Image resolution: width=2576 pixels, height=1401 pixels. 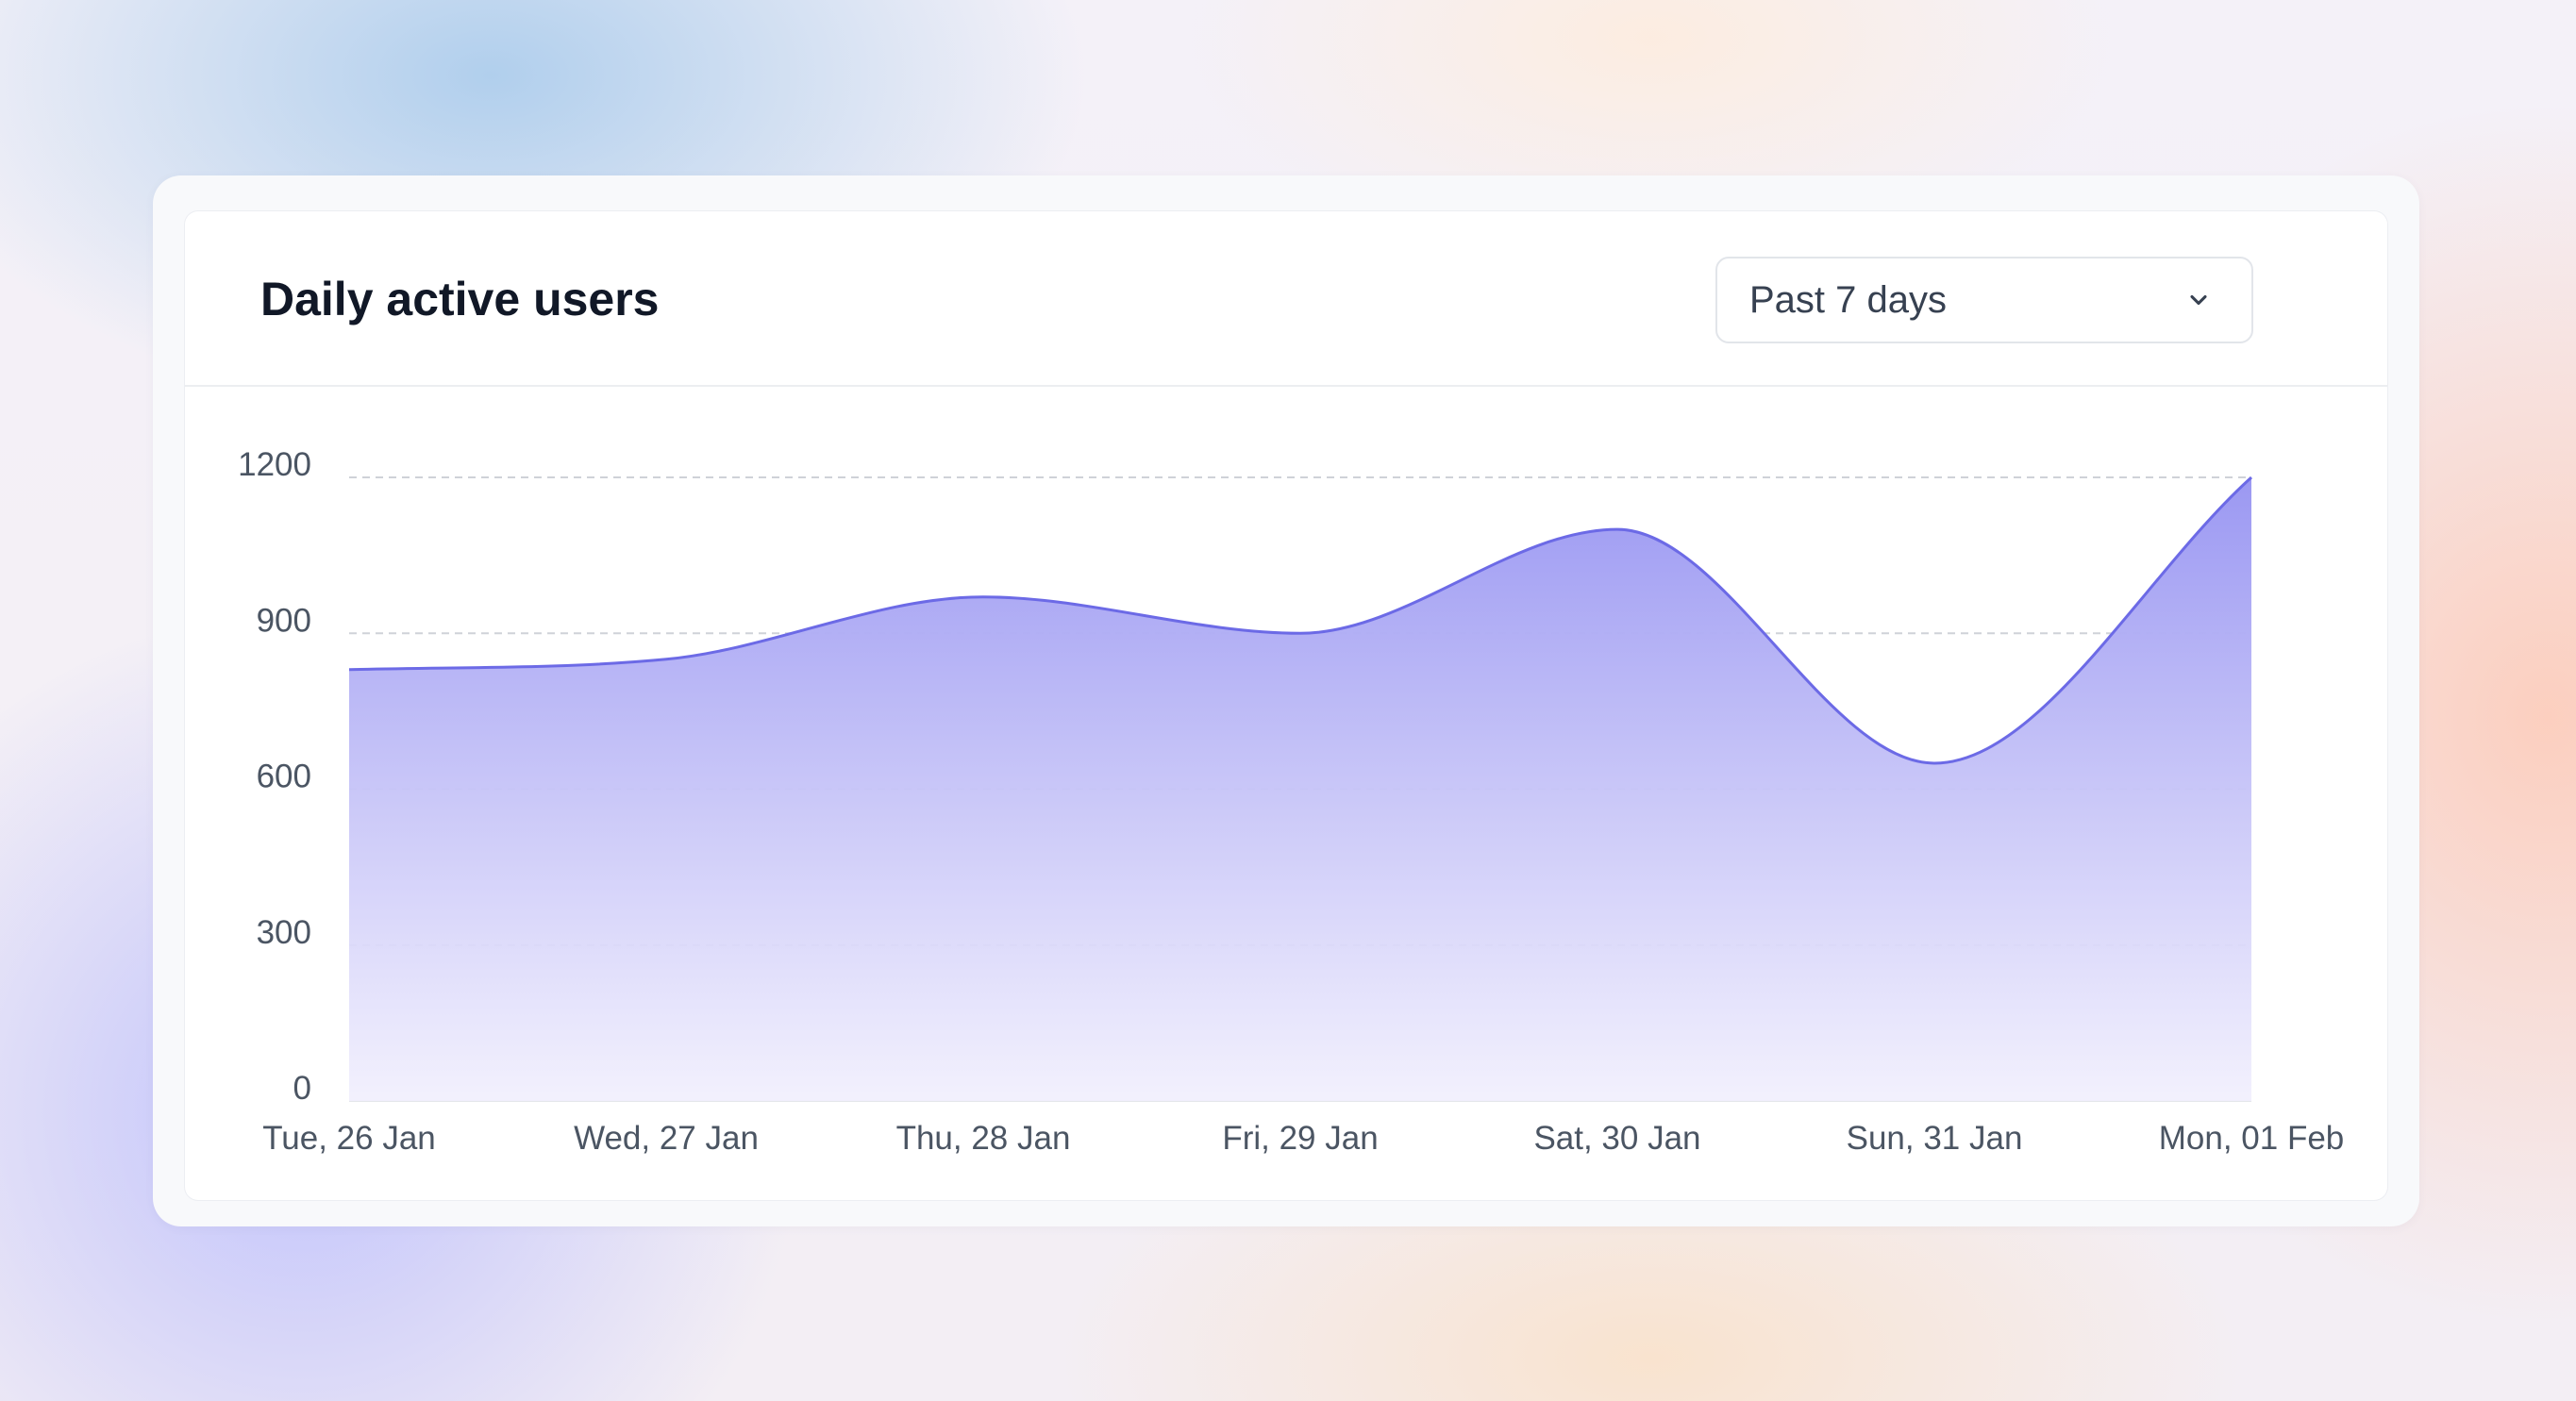 I want to click on x-tick-label: Tue, 26 Jan, so click(x=349, y=1138).